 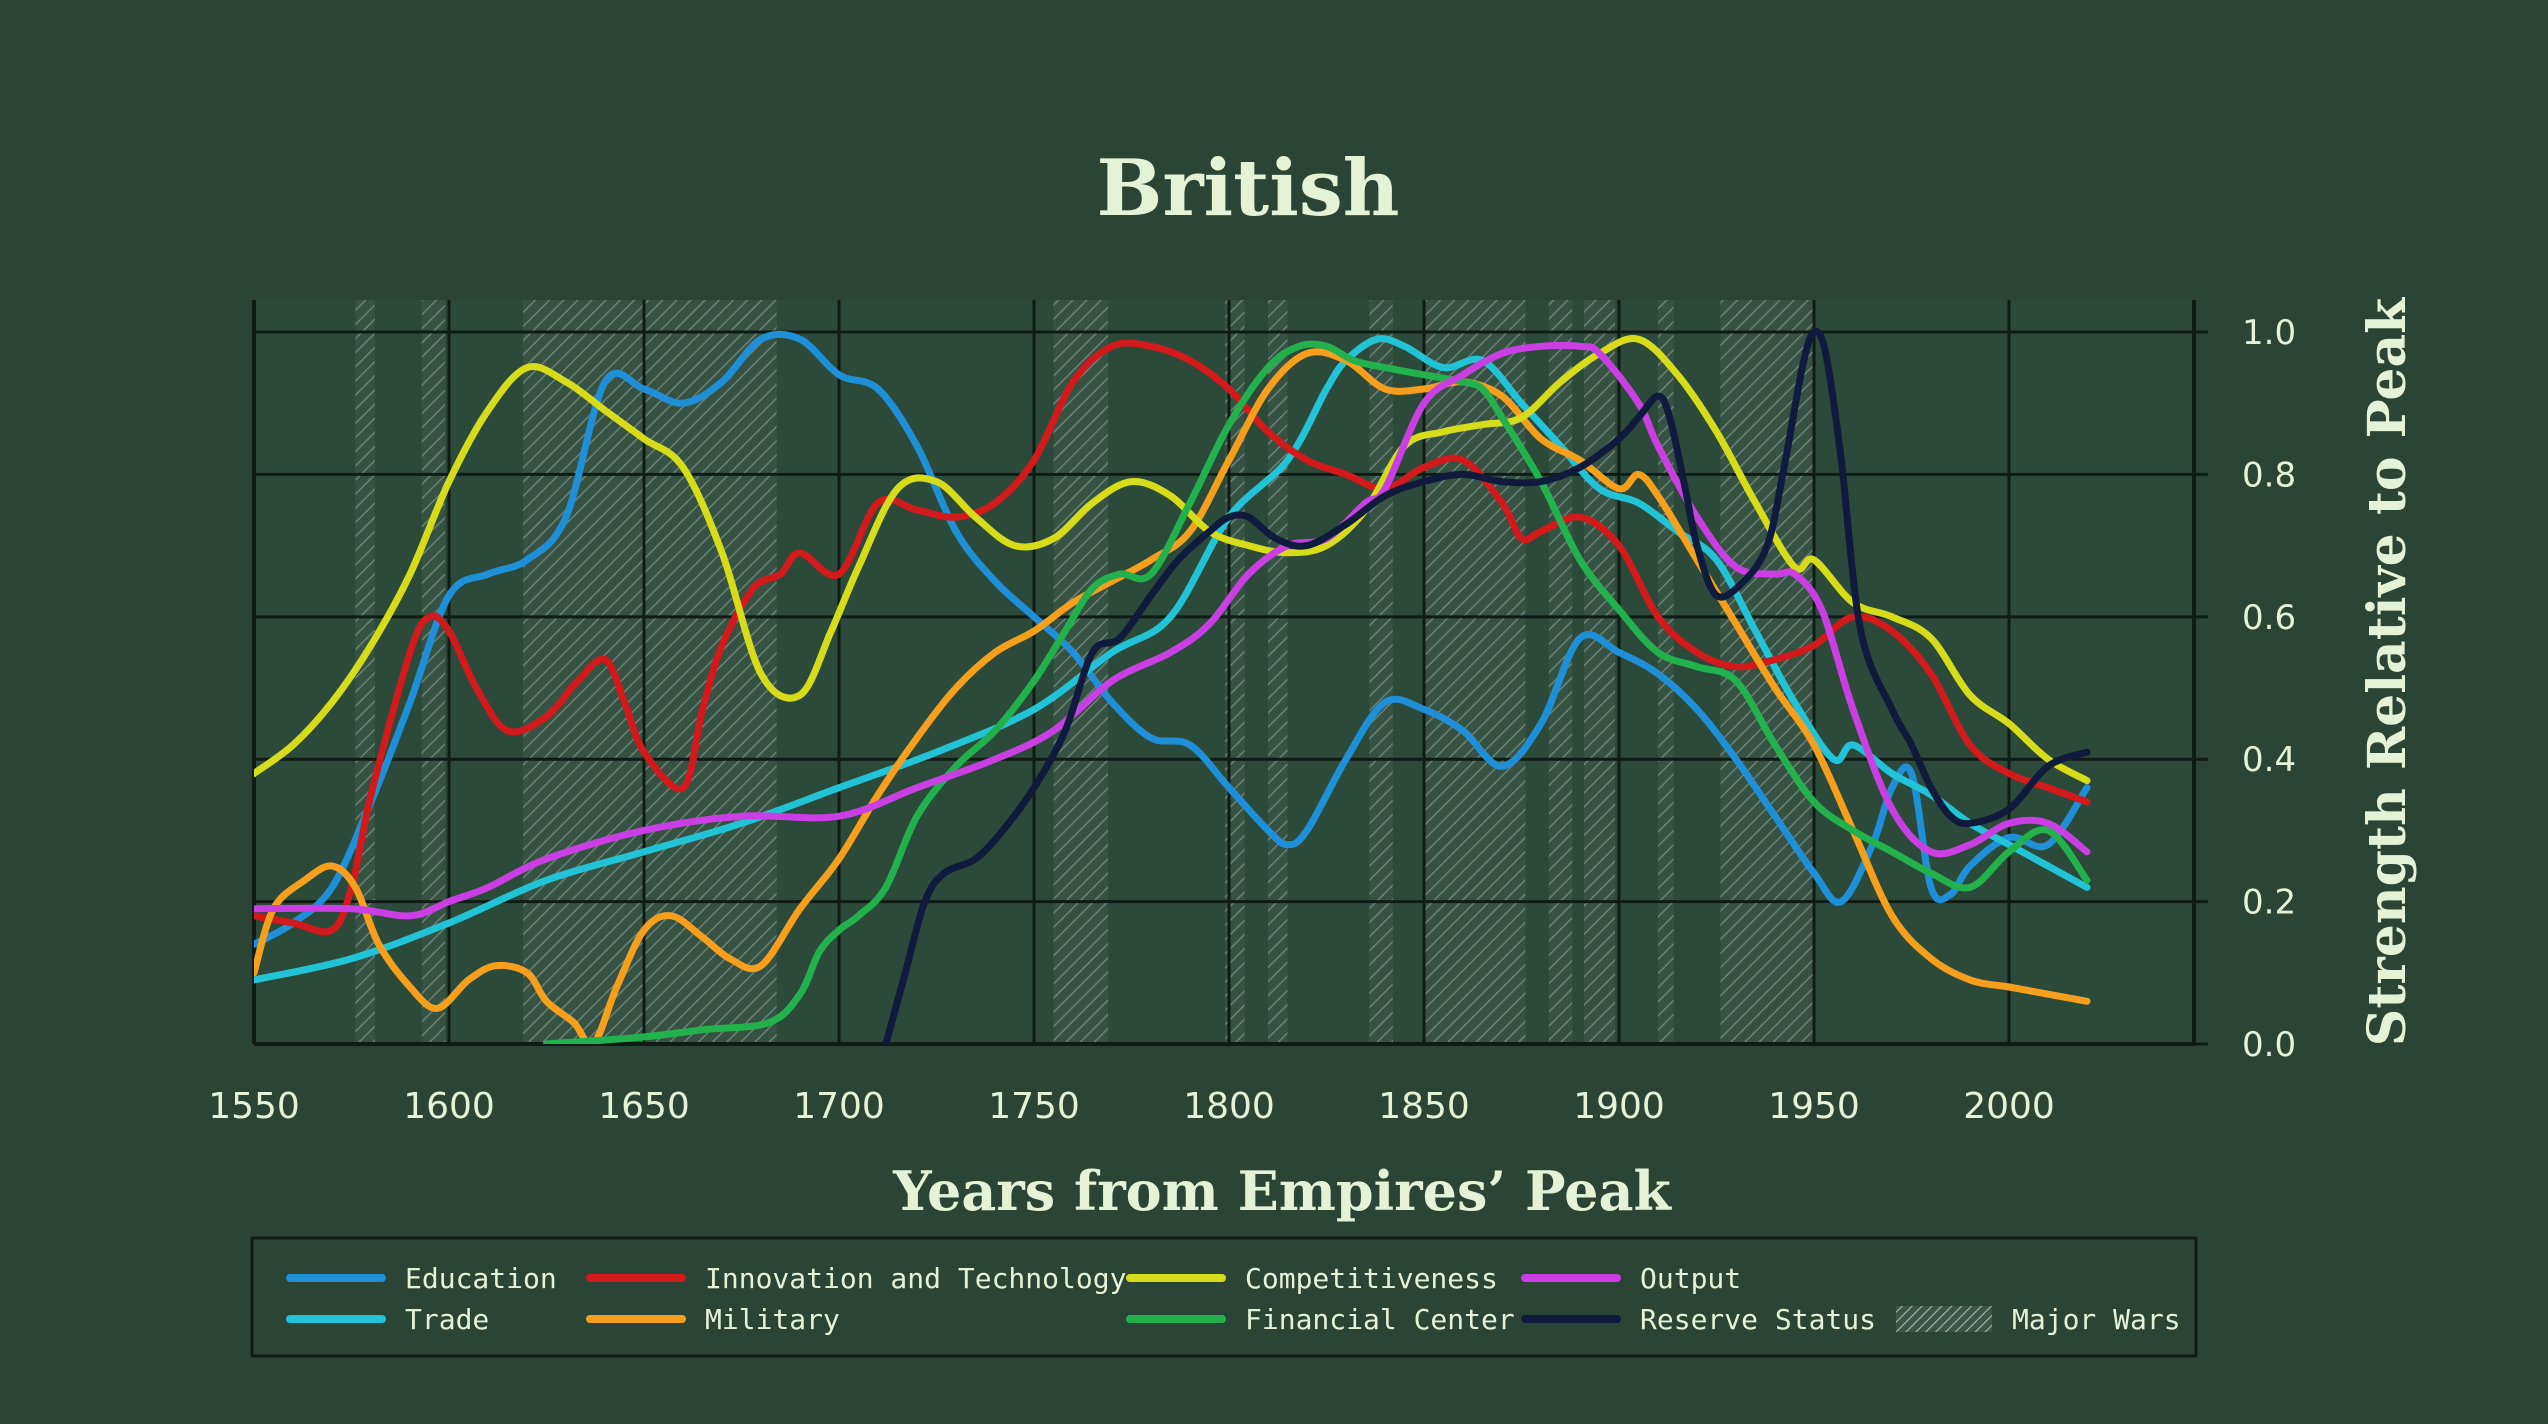 What do you see at coordinates (2269, 760) in the screenshot?
I see `y-tick-label-0.4: 0.4` at bounding box center [2269, 760].